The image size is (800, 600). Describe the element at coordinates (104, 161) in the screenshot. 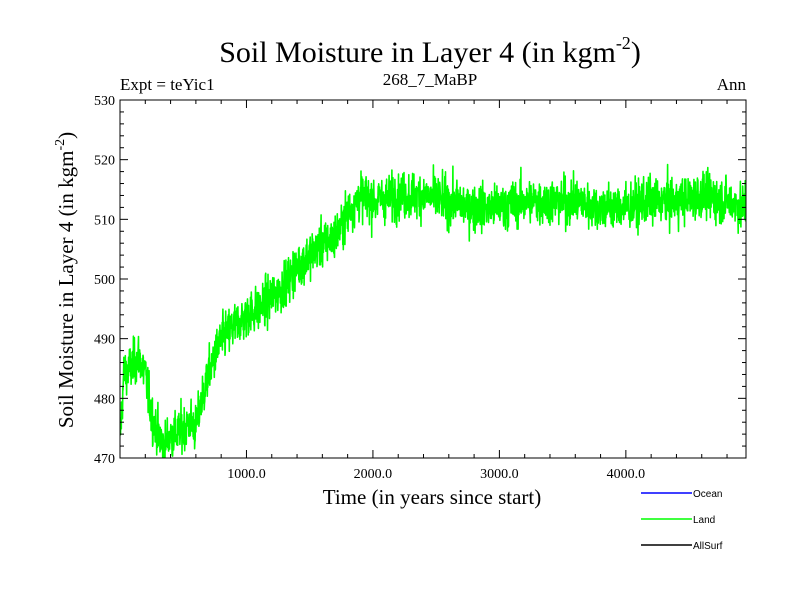

I see `y-tick-label: 520` at that location.